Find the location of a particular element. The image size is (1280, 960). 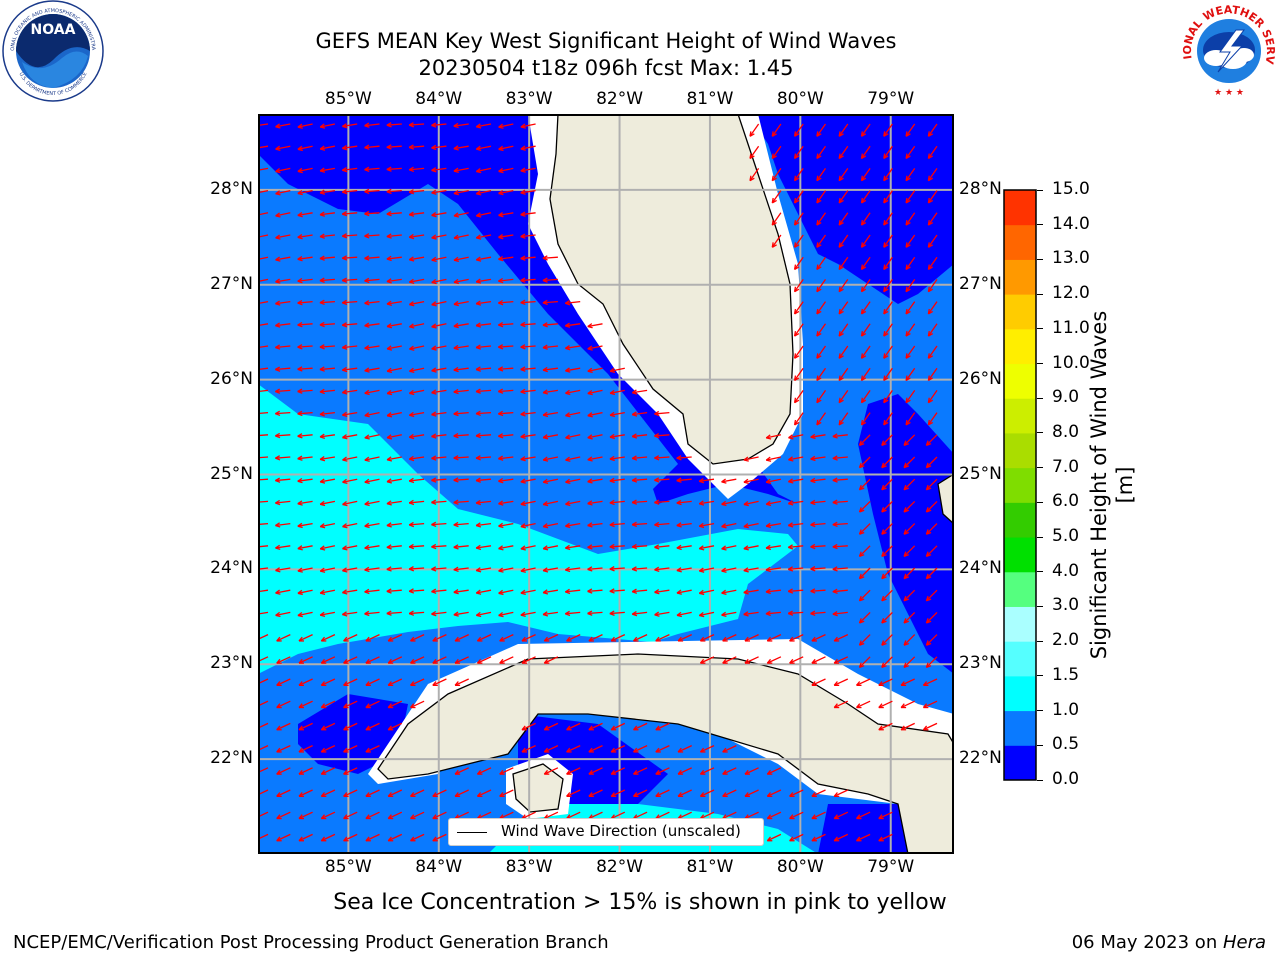

lat-tick-label: 22°N is located at coordinates (980, 758).